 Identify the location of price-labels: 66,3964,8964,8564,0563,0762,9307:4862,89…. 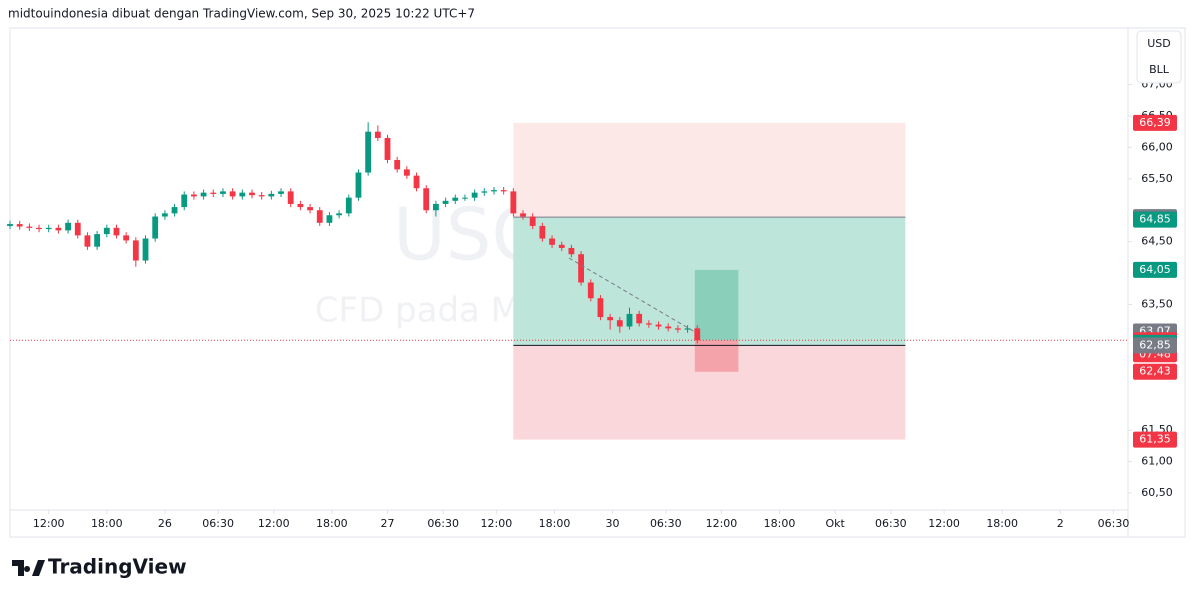
(1155, 281).